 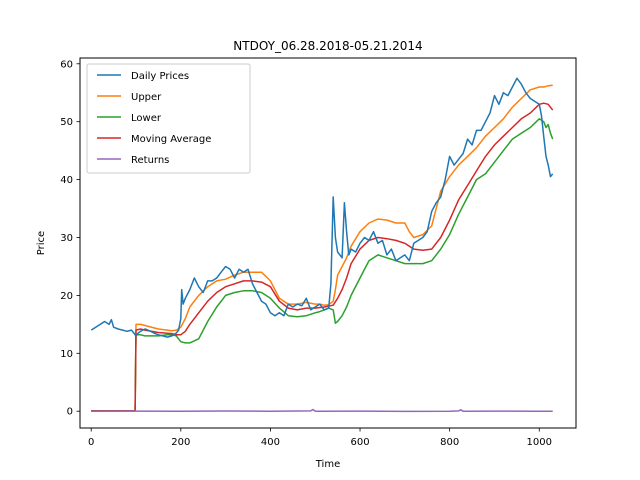 What do you see at coordinates (539, 442) in the screenshot?
I see `x-tick-label: 1000` at bounding box center [539, 442].